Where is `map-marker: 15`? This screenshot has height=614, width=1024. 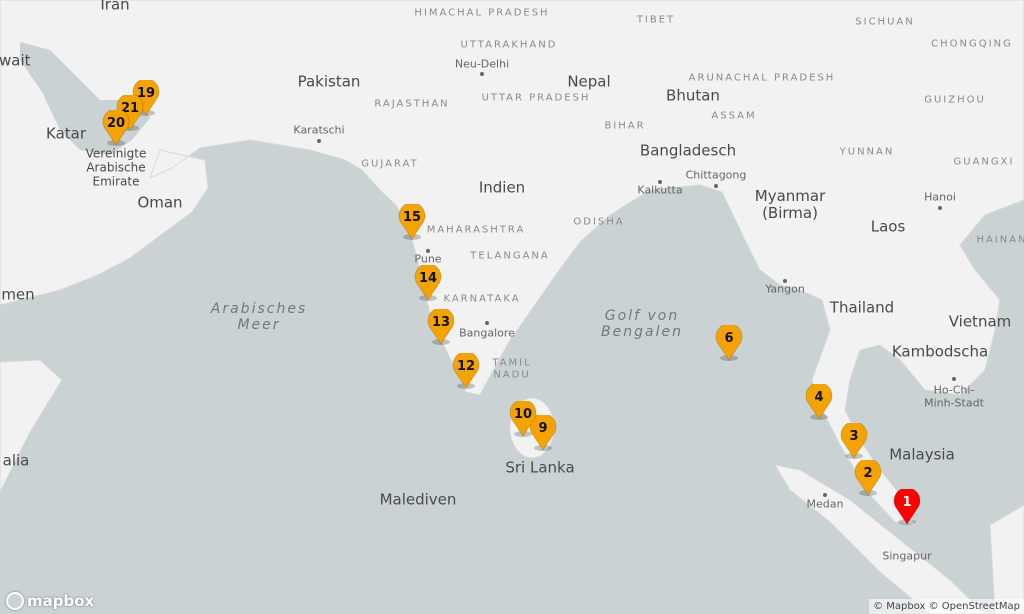
map-marker: 15 is located at coordinates (412, 222).